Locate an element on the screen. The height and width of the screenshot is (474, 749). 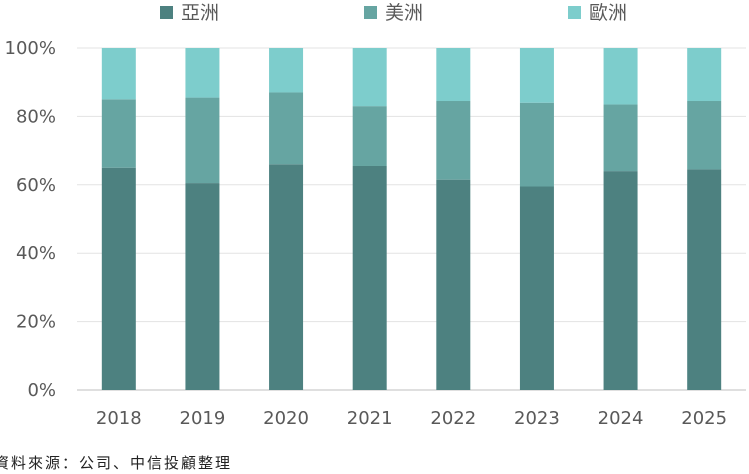
x-axis-ticks: 2018 2019 2020 2021 2022 2023 2024 2025 is located at coordinates (411, 418).